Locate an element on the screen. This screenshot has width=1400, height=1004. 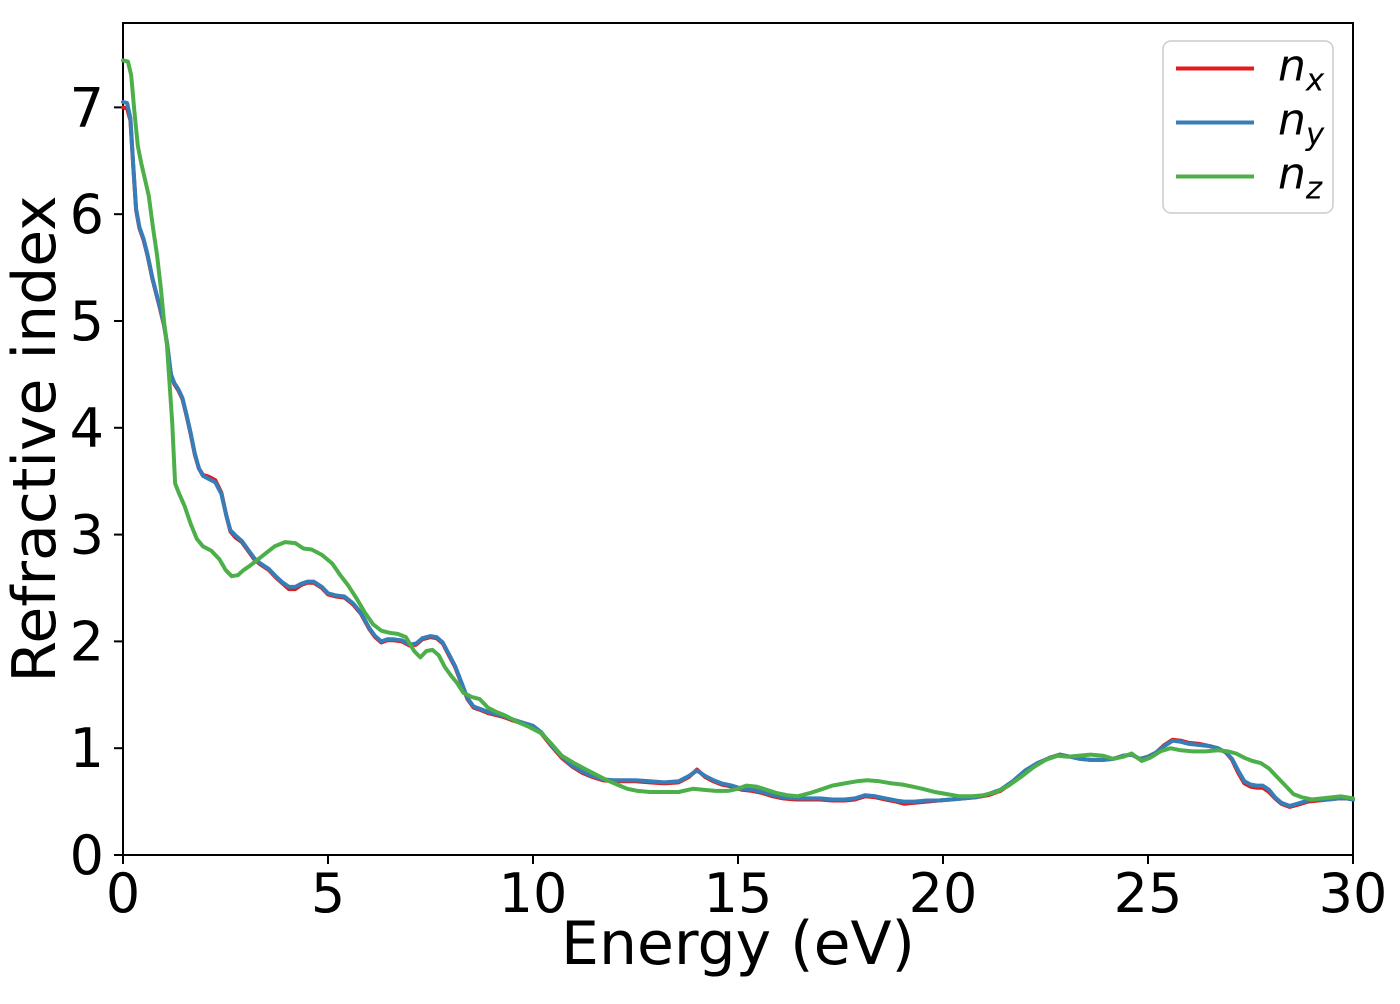
y-tick-label: 1 is located at coordinates (87, 748).